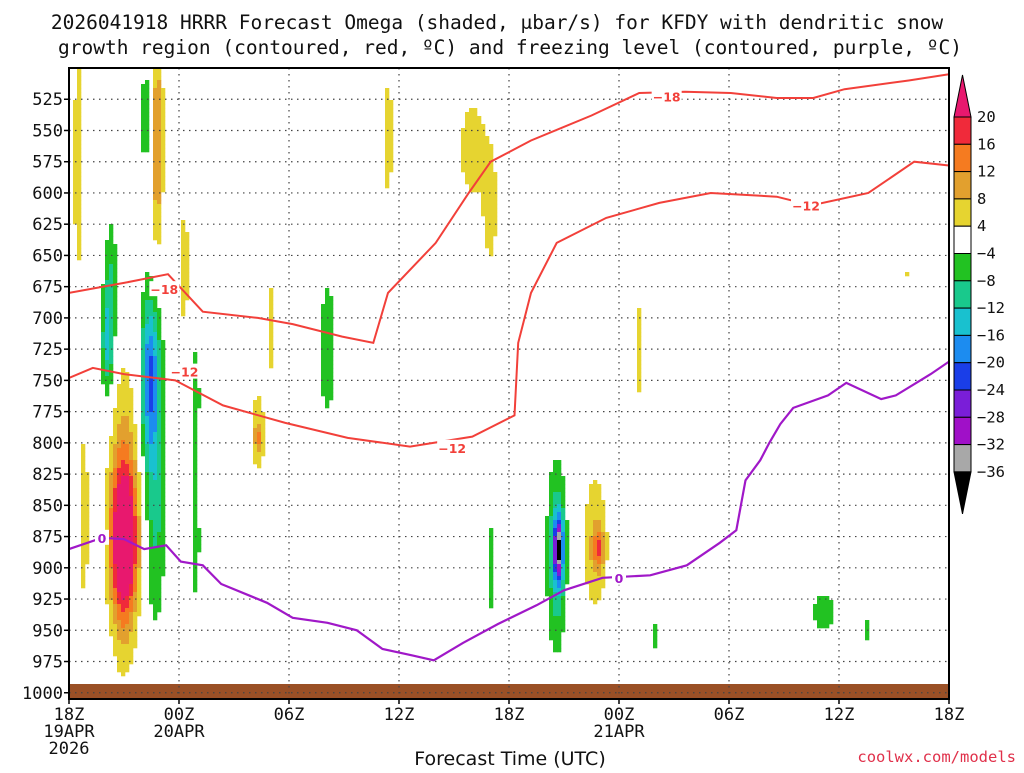 This screenshot has width=1024, height=773. What do you see at coordinates (991, 472) in the screenshot?
I see `colorbar-label: −36` at bounding box center [991, 472].